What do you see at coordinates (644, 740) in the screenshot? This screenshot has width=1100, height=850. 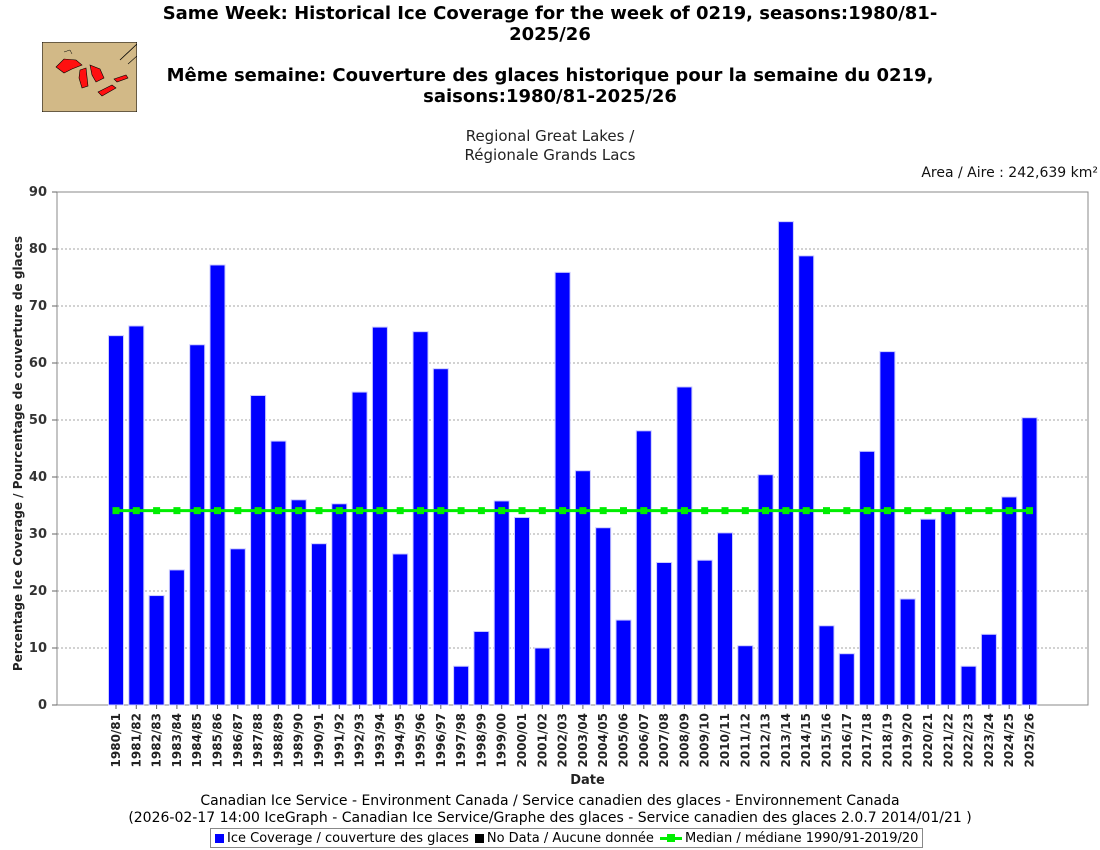 I see `x-tick-label: 2006/07` at bounding box center [644, 740].